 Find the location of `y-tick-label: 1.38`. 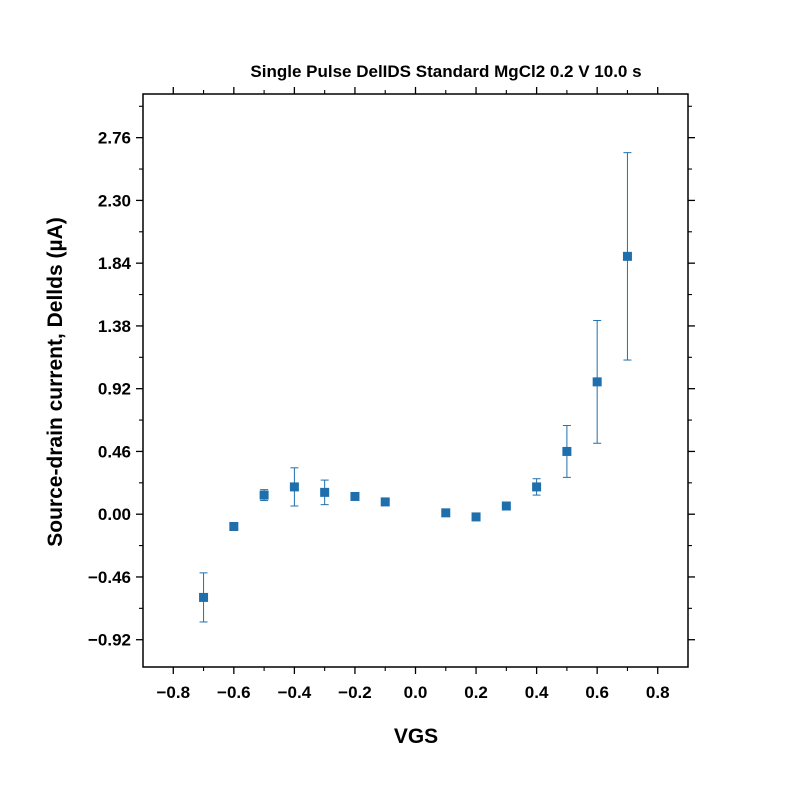

y-tick-label: 1.38 is located at coordinates (114, 326).